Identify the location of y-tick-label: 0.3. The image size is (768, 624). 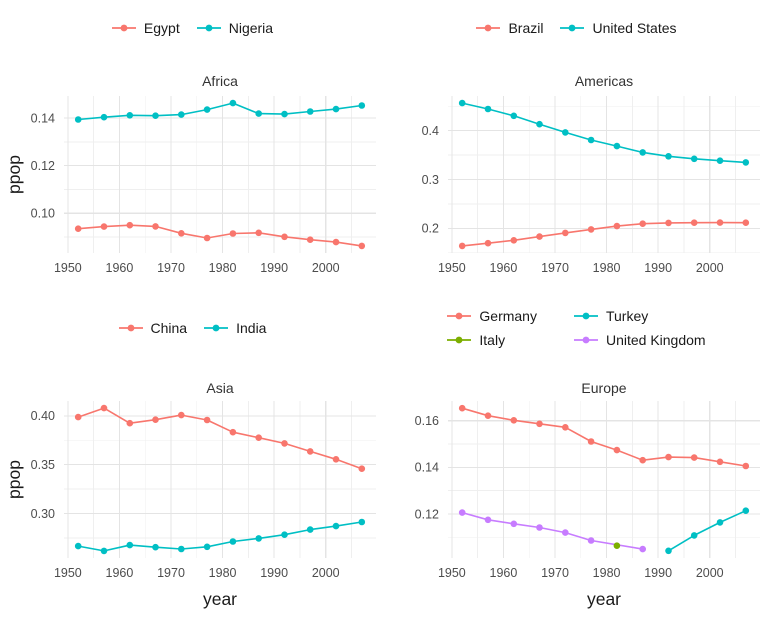
(430, 180).